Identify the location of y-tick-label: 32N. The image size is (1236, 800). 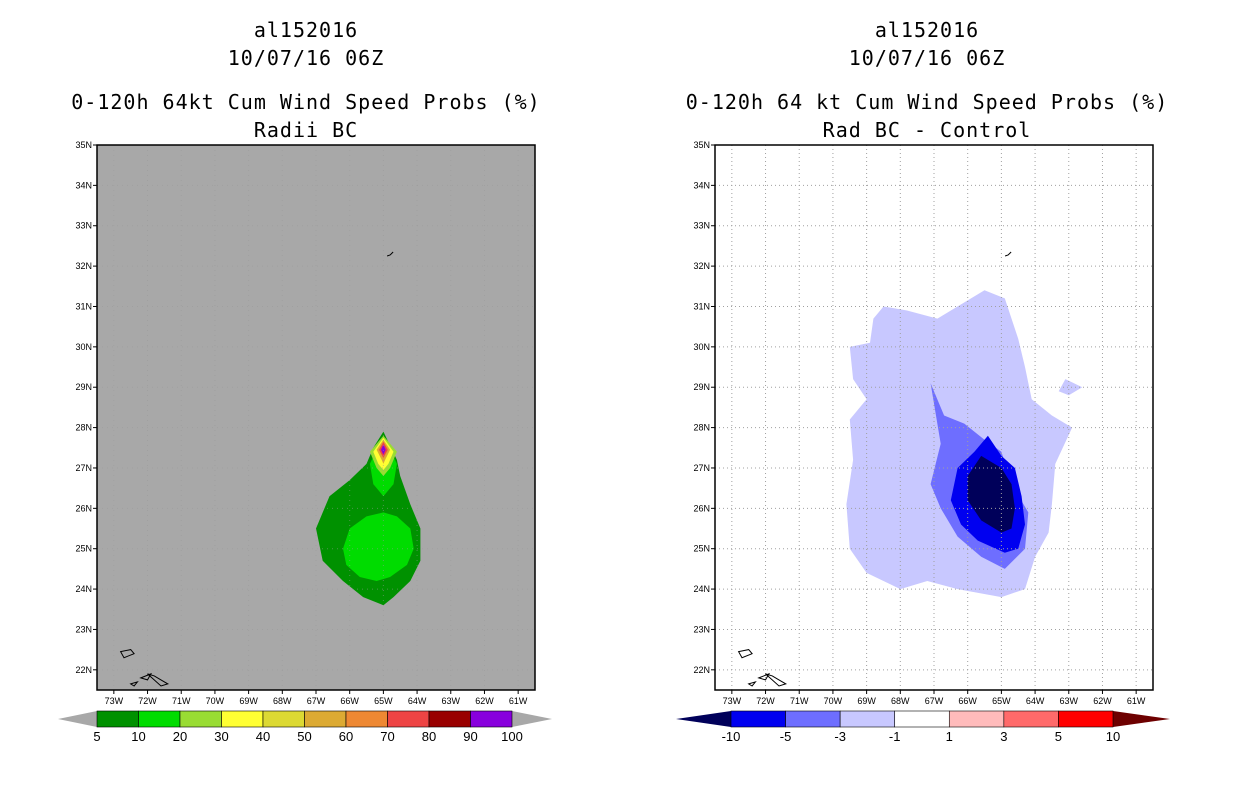
(83, 266).